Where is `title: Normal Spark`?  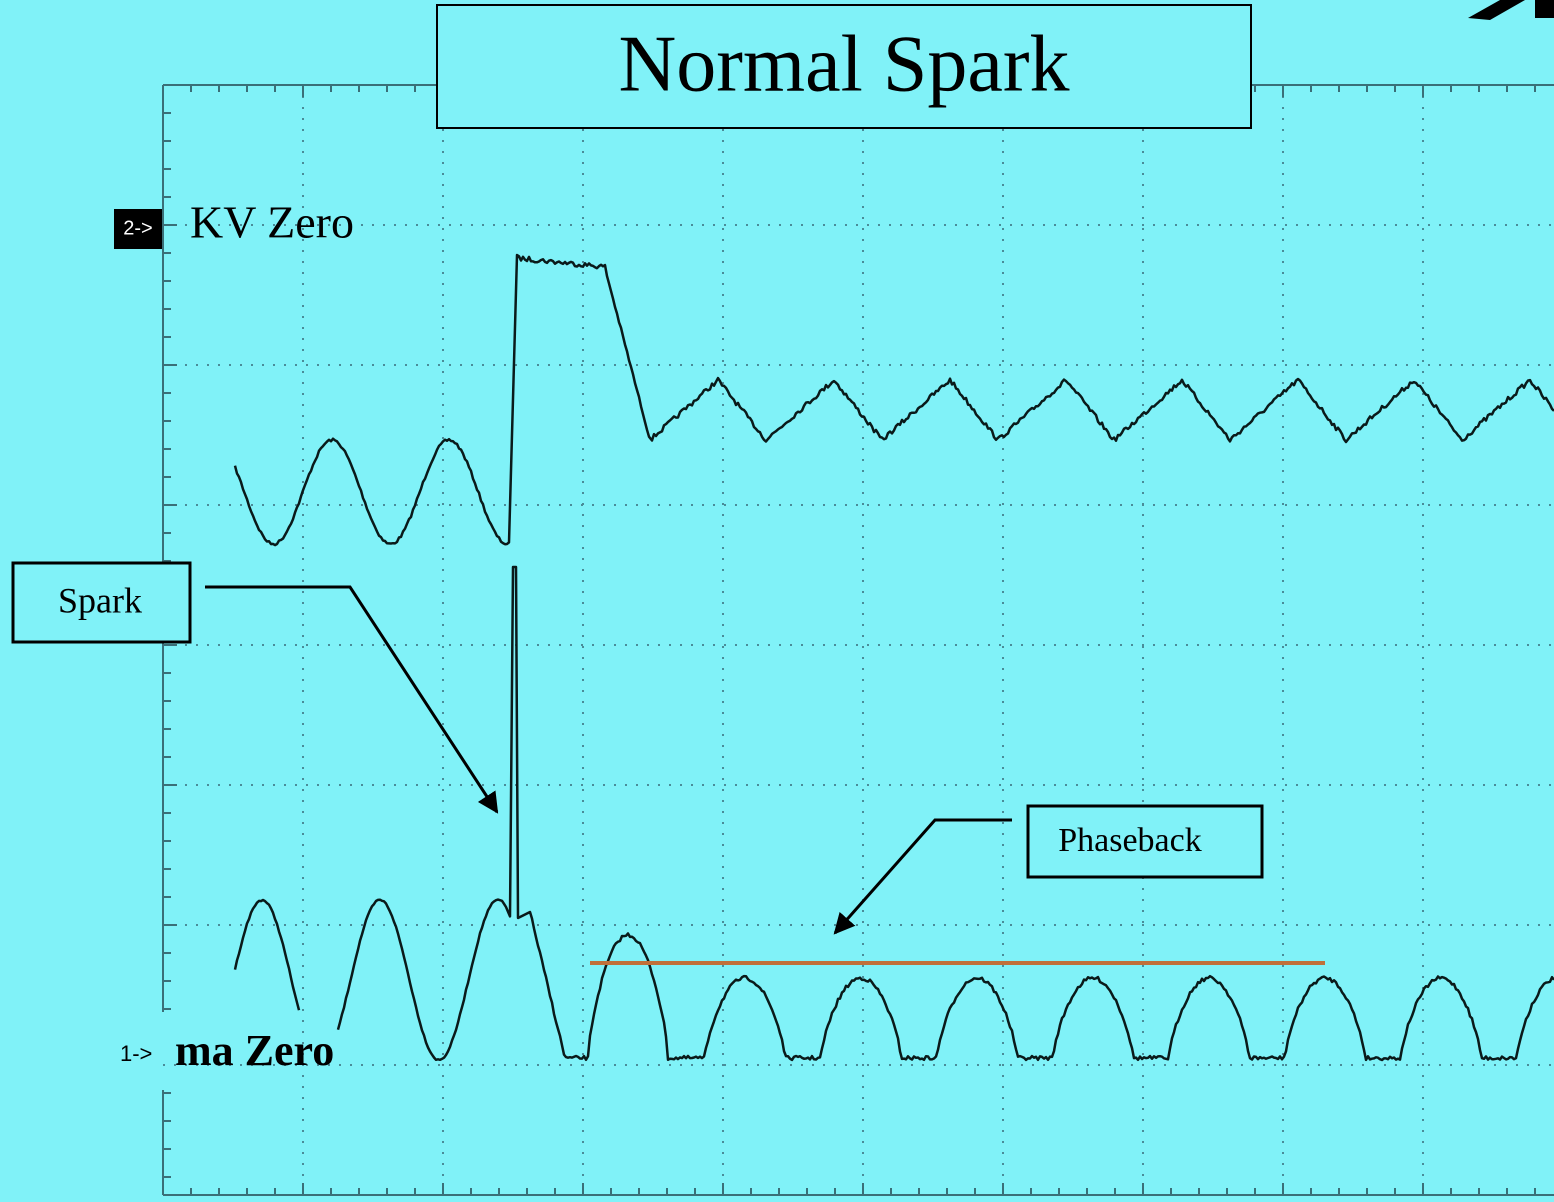
title: Normal Spark is located at coordinates (843, 64).